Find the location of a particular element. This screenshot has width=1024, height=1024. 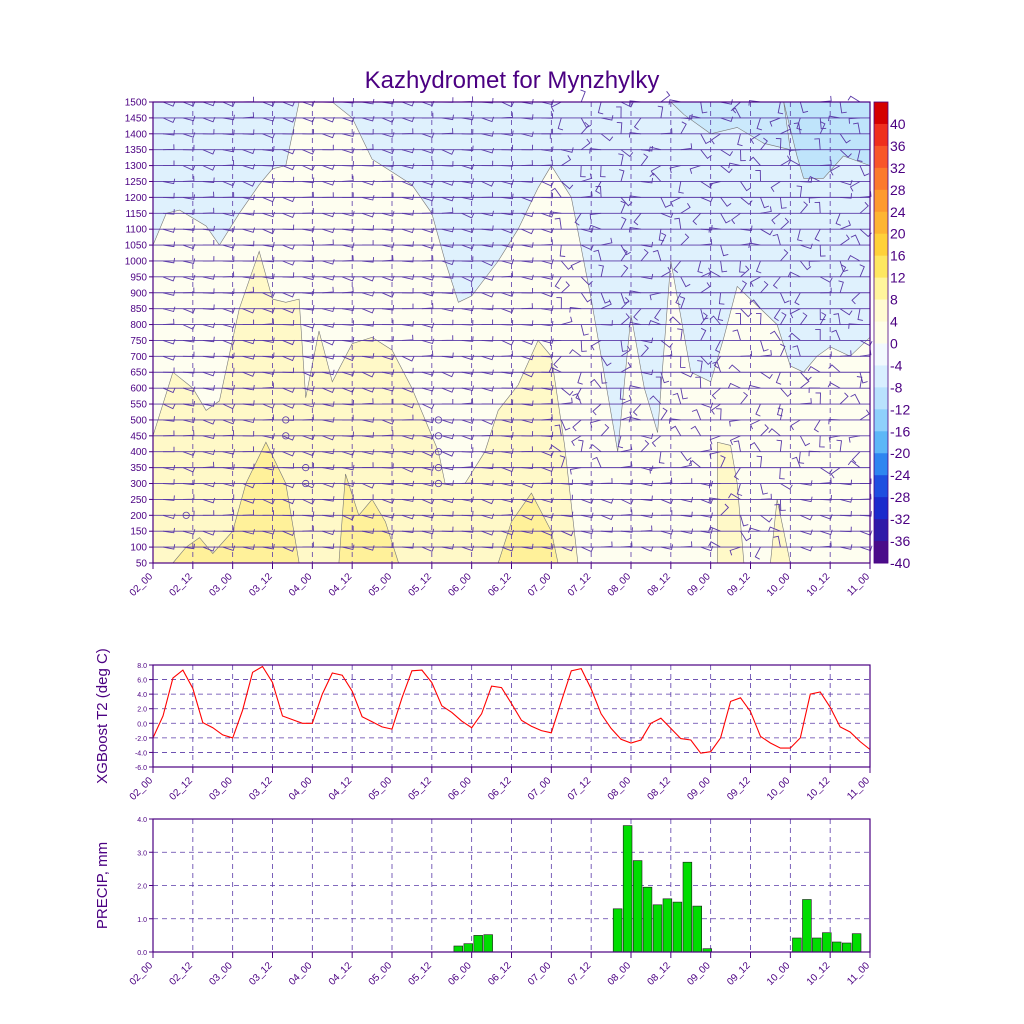

ytick-label: 1100 is located at coordinates (136, 230).